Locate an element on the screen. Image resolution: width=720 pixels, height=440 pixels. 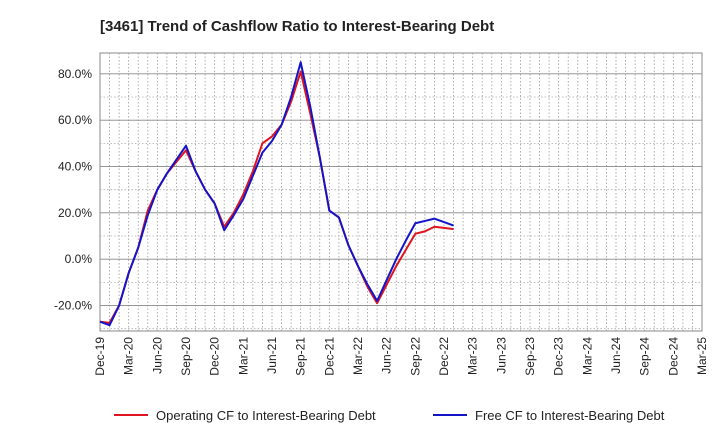
y-tick-label: 40.0% is located at coordinates (75, 167).